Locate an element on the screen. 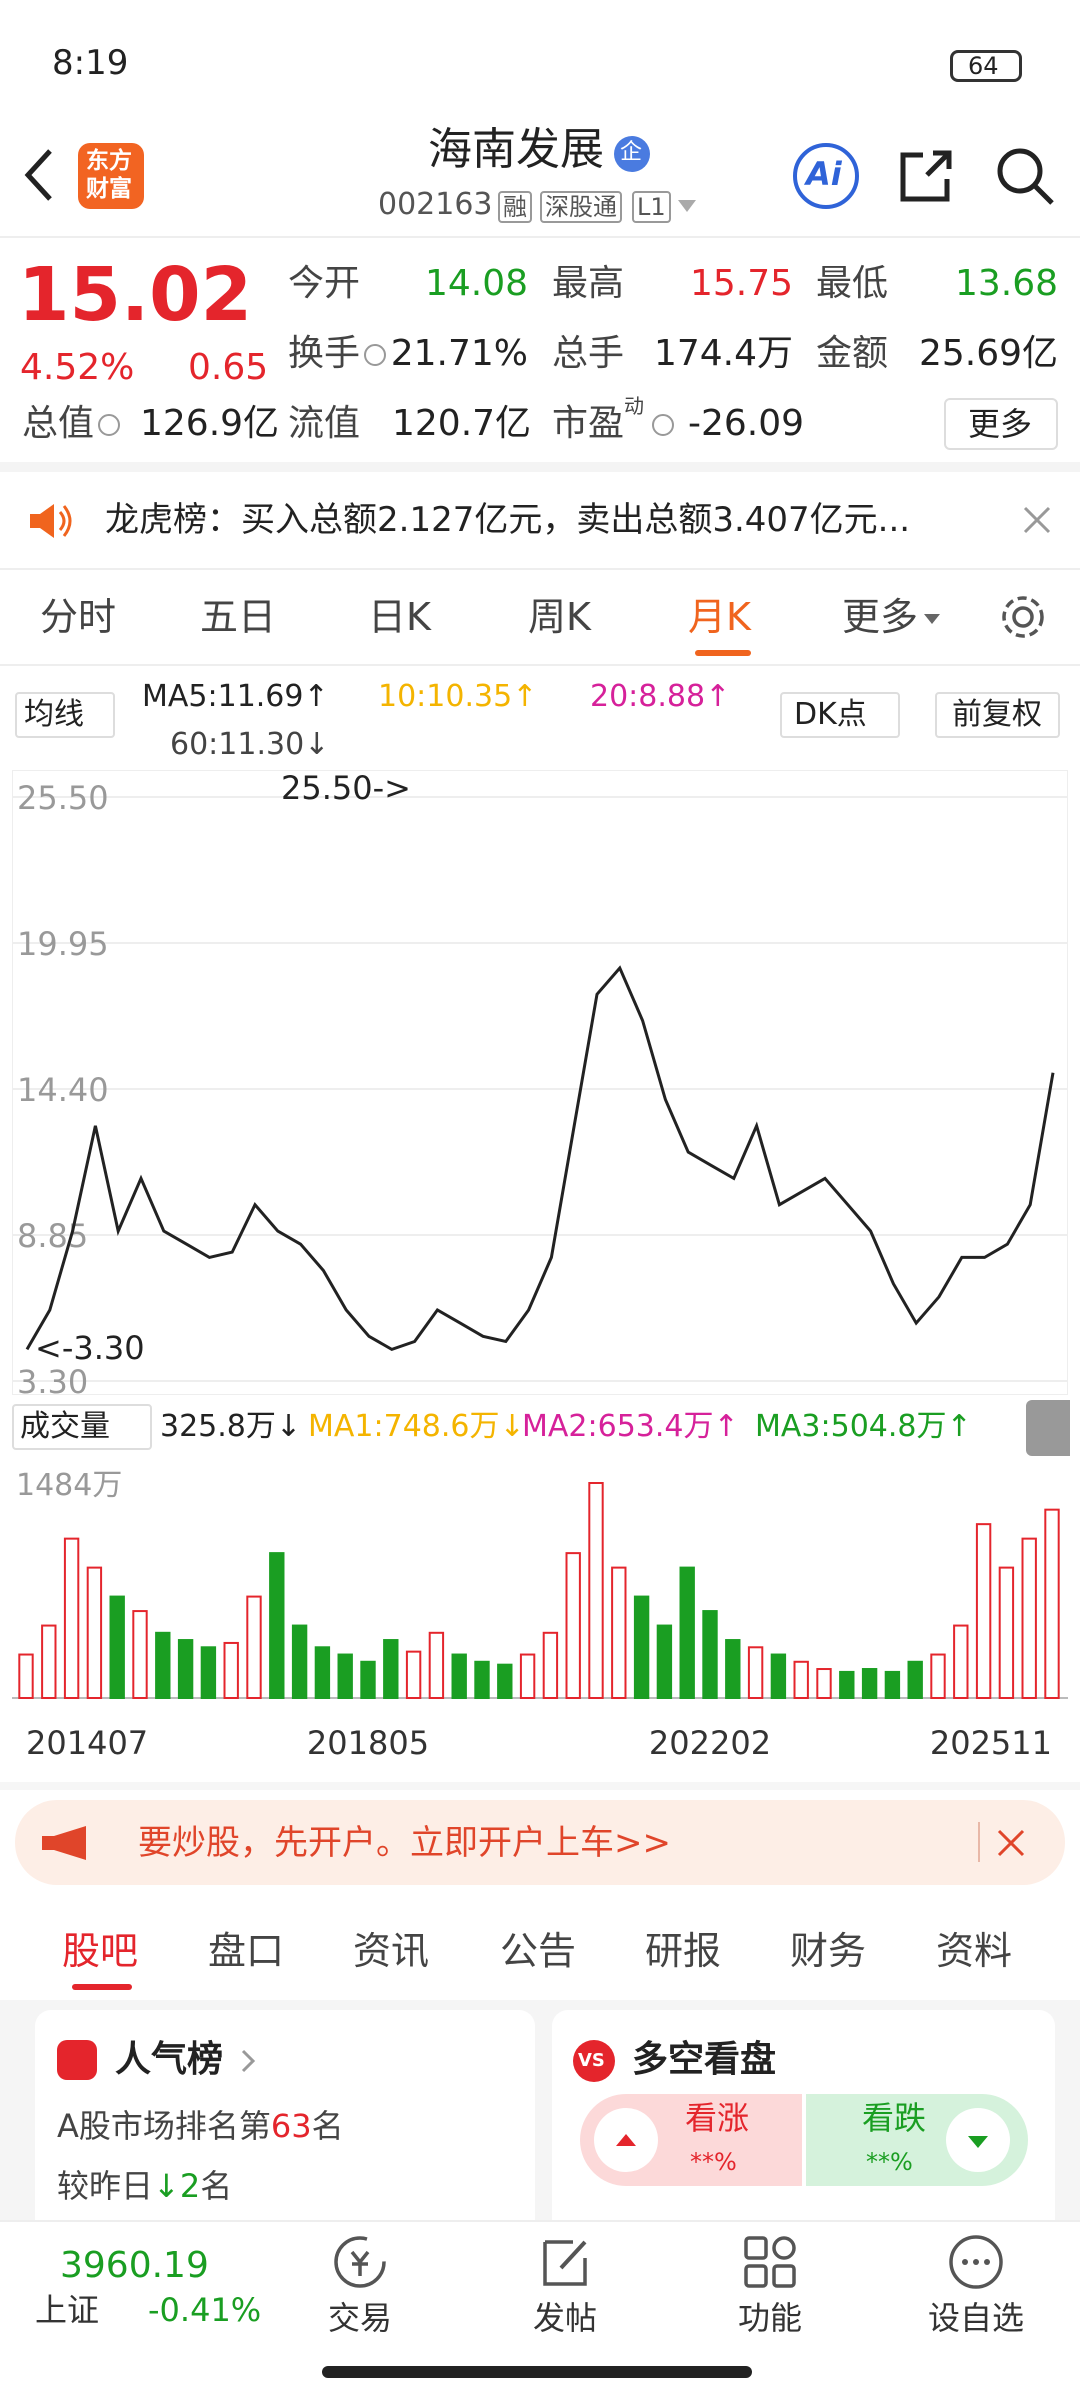  rank-change: 较昨日↓2名 is located at coordinates (144, 2186).